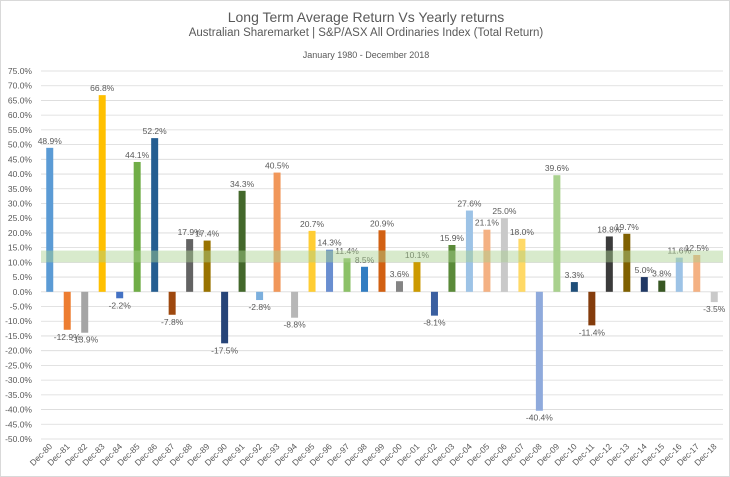 The width and height of the screenshot is (730, 477). I want to click on y-tick-label: -35.0%, so click(18, 395).